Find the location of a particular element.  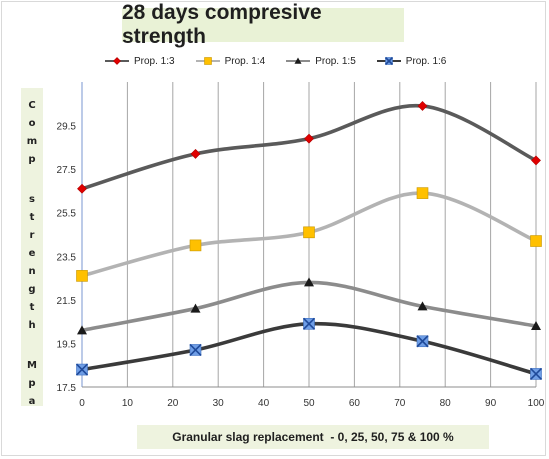

legend-label: Prop. 1:3 is located at coordinates (154, 61).